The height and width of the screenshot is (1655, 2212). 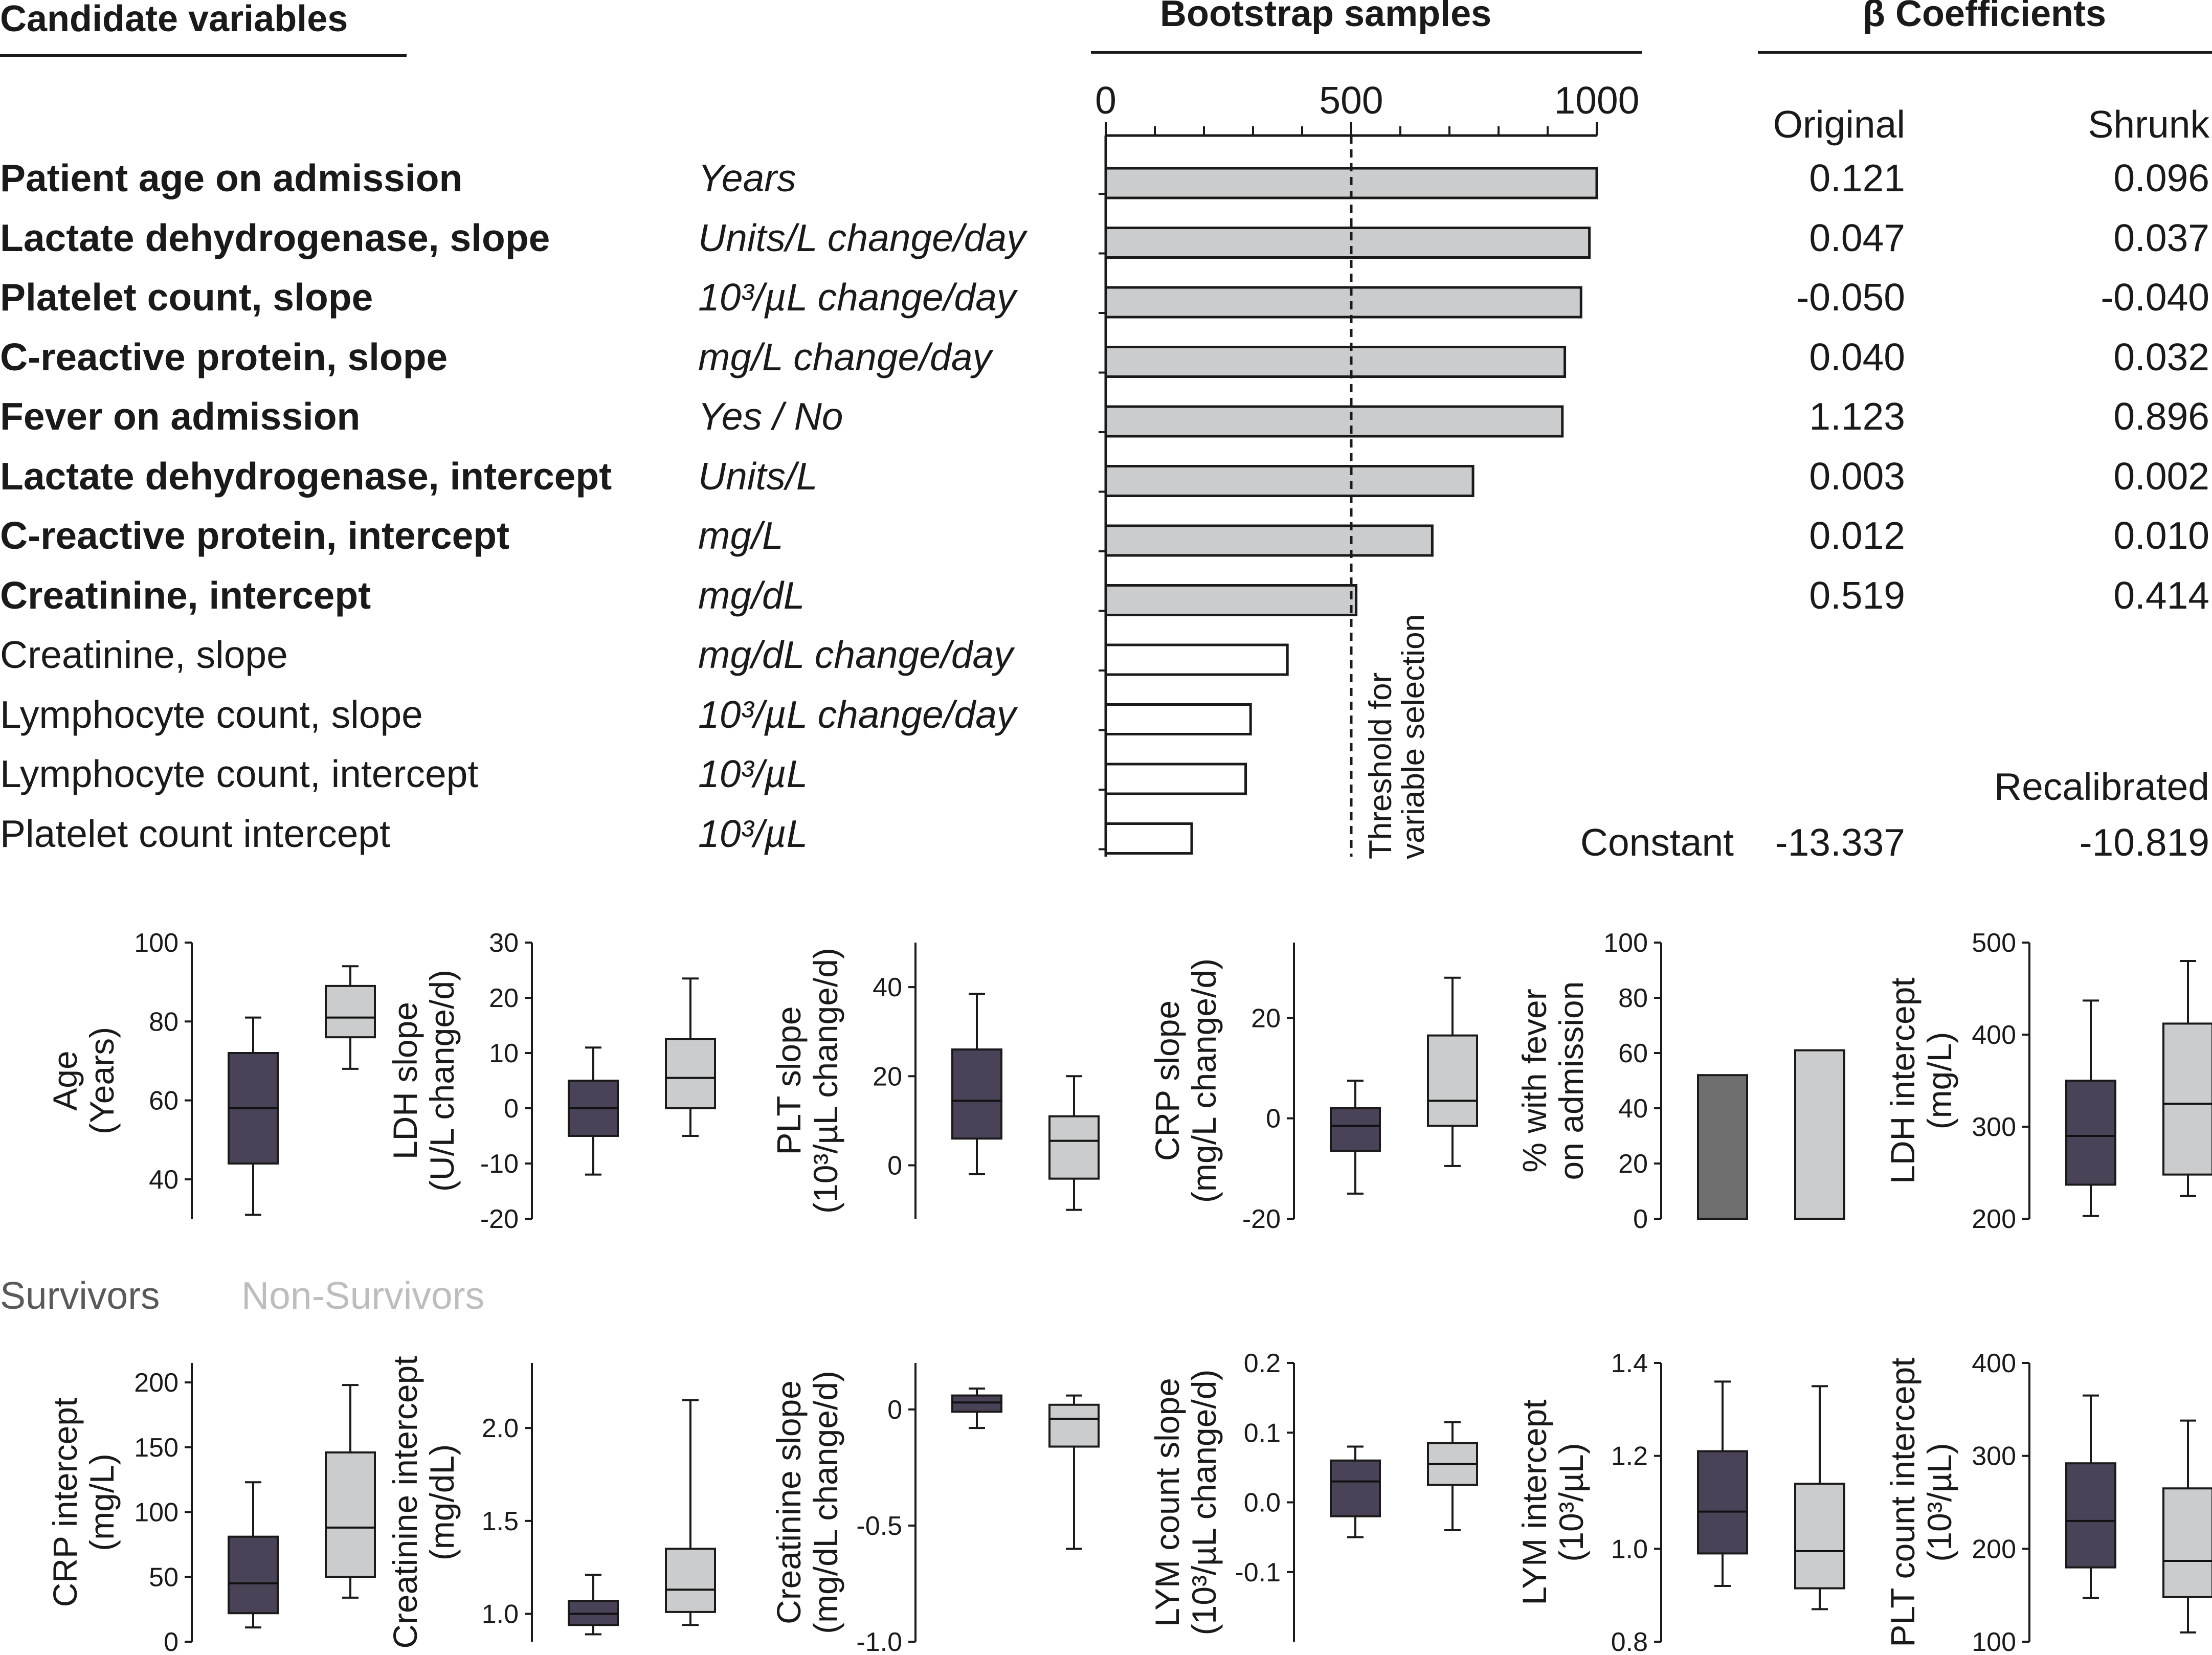 What do you see at coordinates (1289, 481) in the screenshot?
I see `bootstrap-bar-lactate-dehydrogenase-intercept` at bounding box center [1289, 481].